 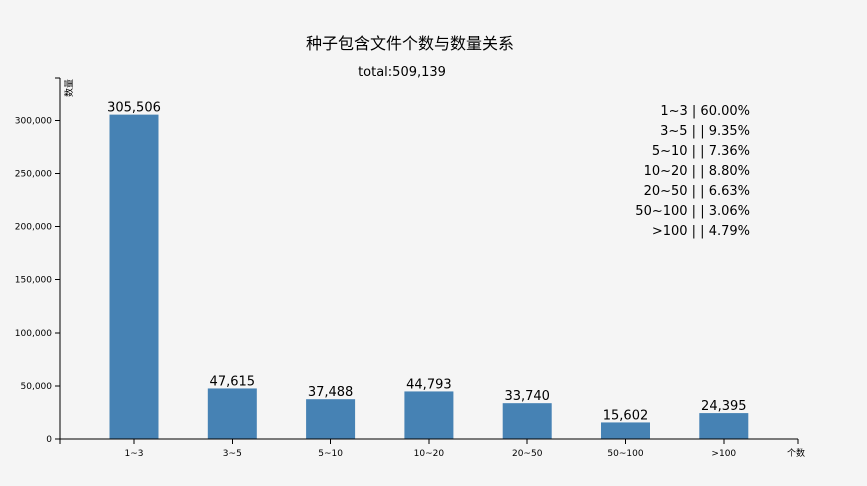 What do you see at coordinates (410, 43) in the screenshot?
I see `chart-title: 种子包含文件个数与数量关系` at bounding box center [410, 43].